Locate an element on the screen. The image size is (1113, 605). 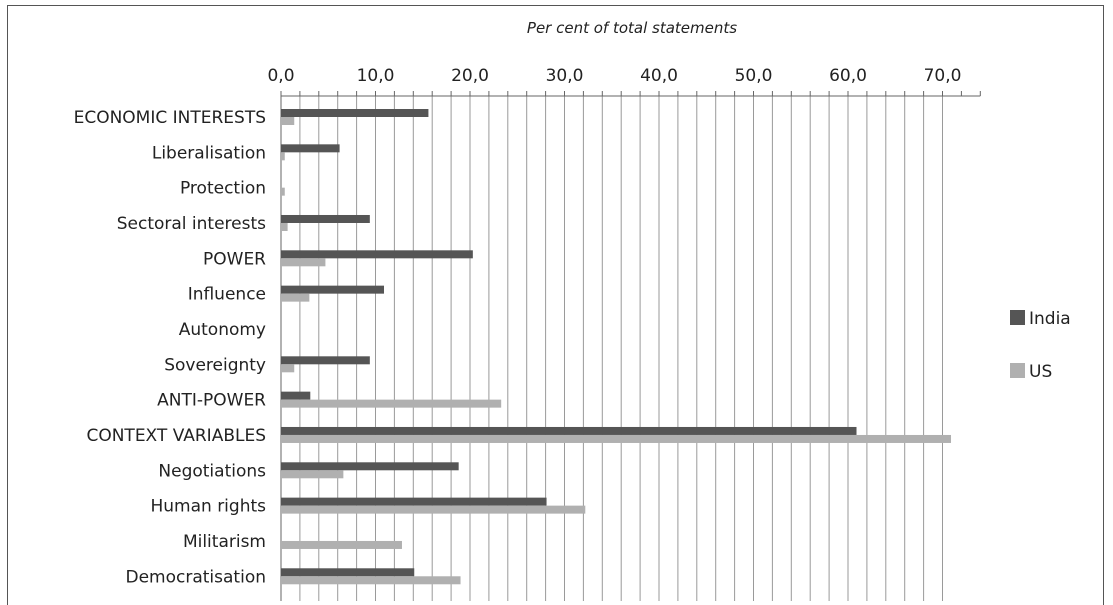
legend-swatch-us is located at coordinates (1017, 370).